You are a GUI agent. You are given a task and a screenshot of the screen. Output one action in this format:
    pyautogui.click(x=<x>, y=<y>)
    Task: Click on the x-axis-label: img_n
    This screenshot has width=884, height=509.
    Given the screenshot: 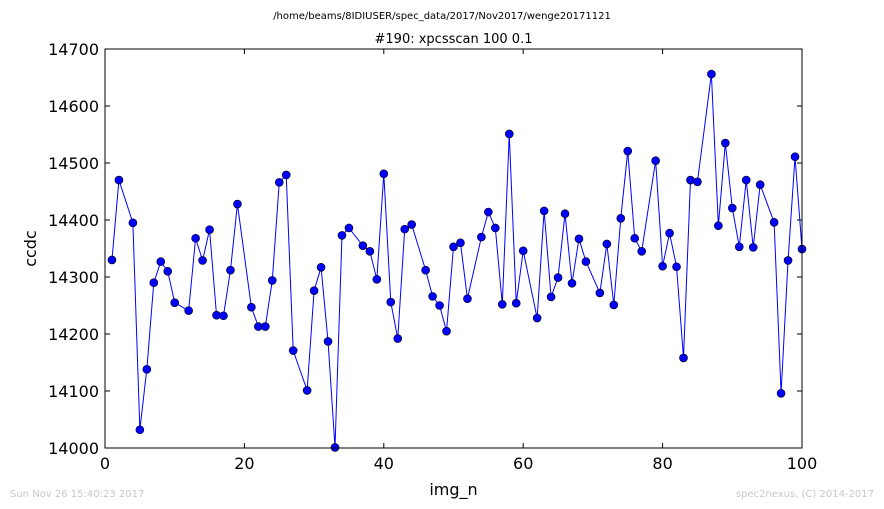 What is the action you would take?
    pyautogui.click(x=453, y=490)
    